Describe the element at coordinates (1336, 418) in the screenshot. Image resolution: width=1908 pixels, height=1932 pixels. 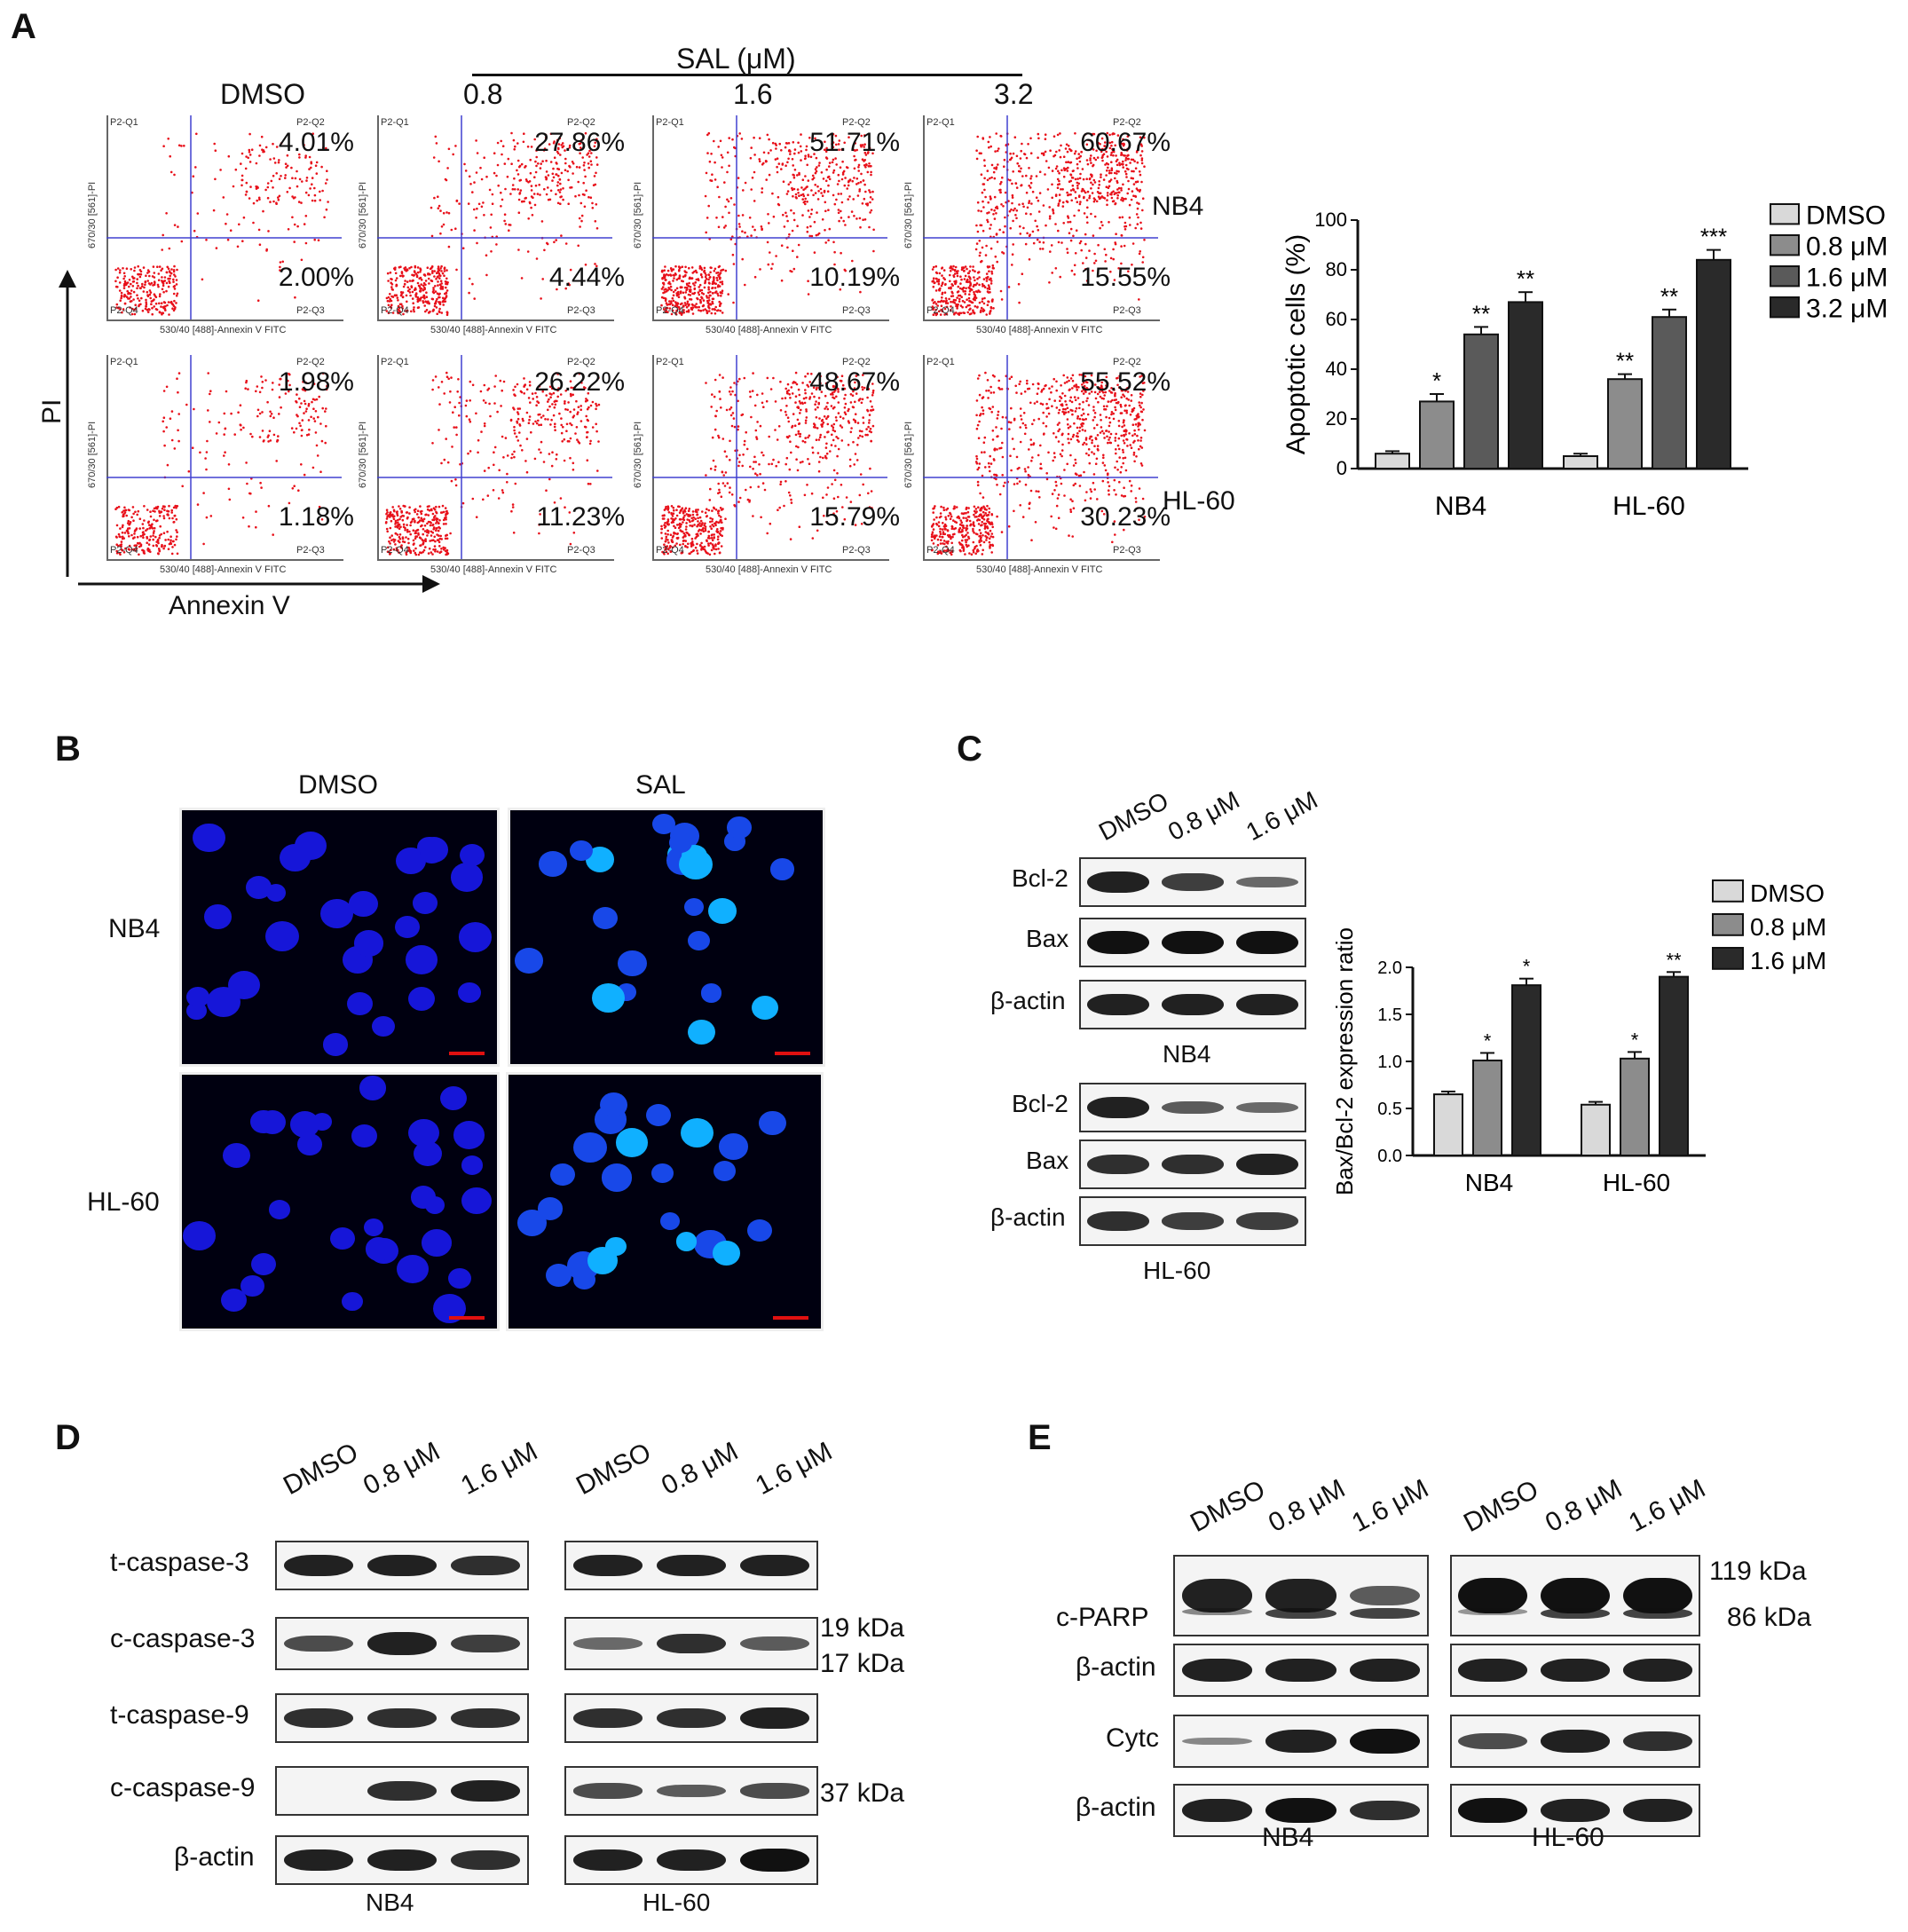
I see `y-tick-label: 20` at that location.